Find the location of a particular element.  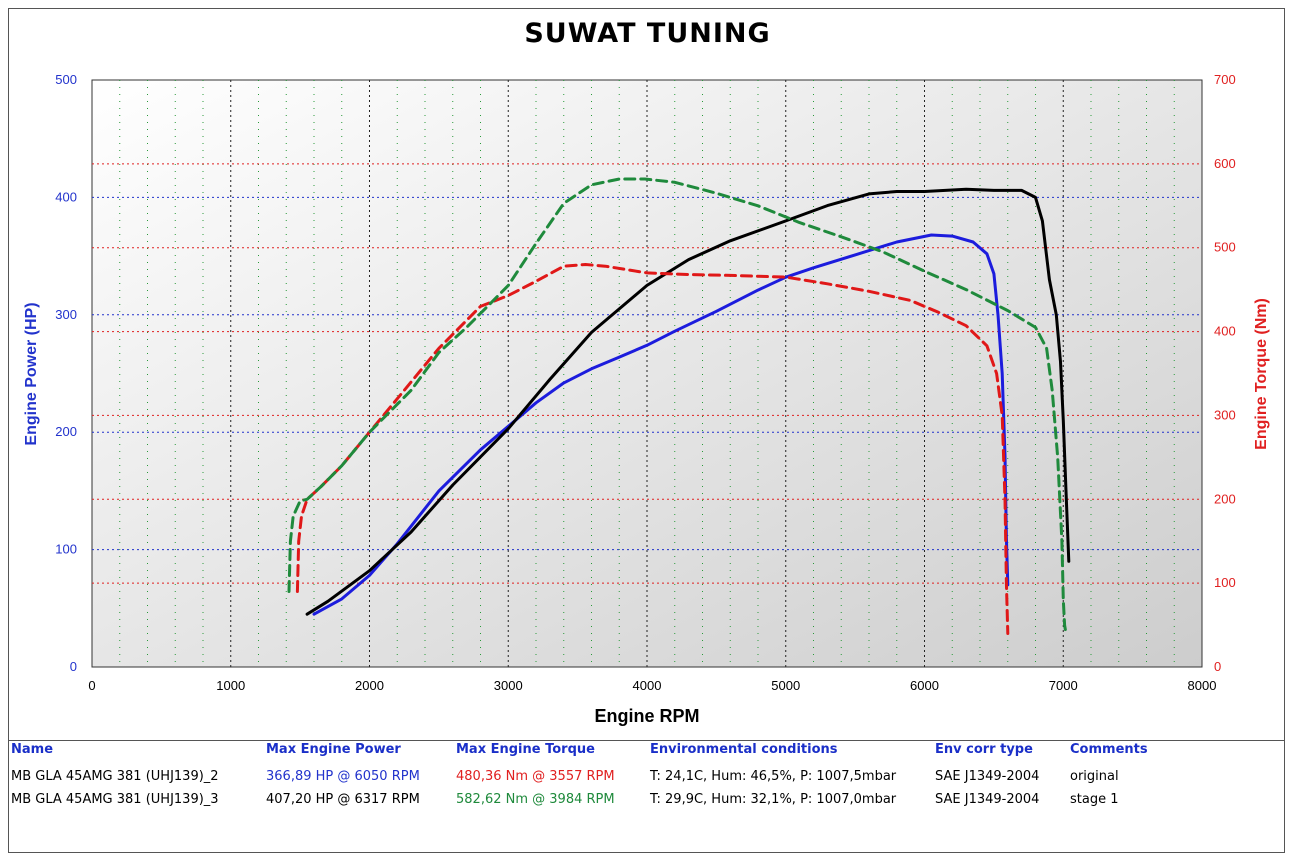

y-right-tick-label: 400 is located at coordinates (1225, 331).